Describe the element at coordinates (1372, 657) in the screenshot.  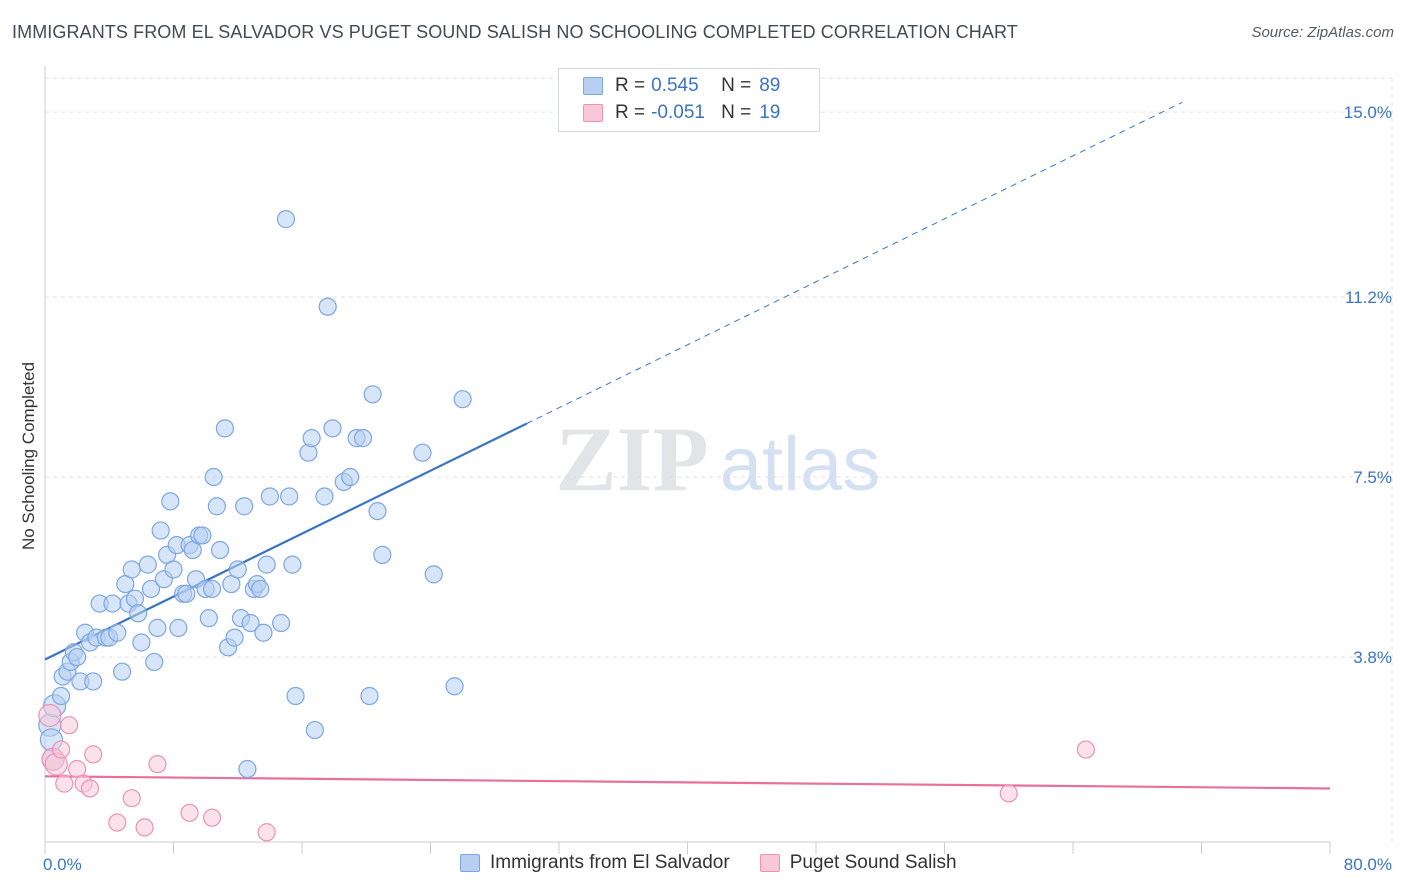
I see `y-tick-label: 3.8%` at that location.